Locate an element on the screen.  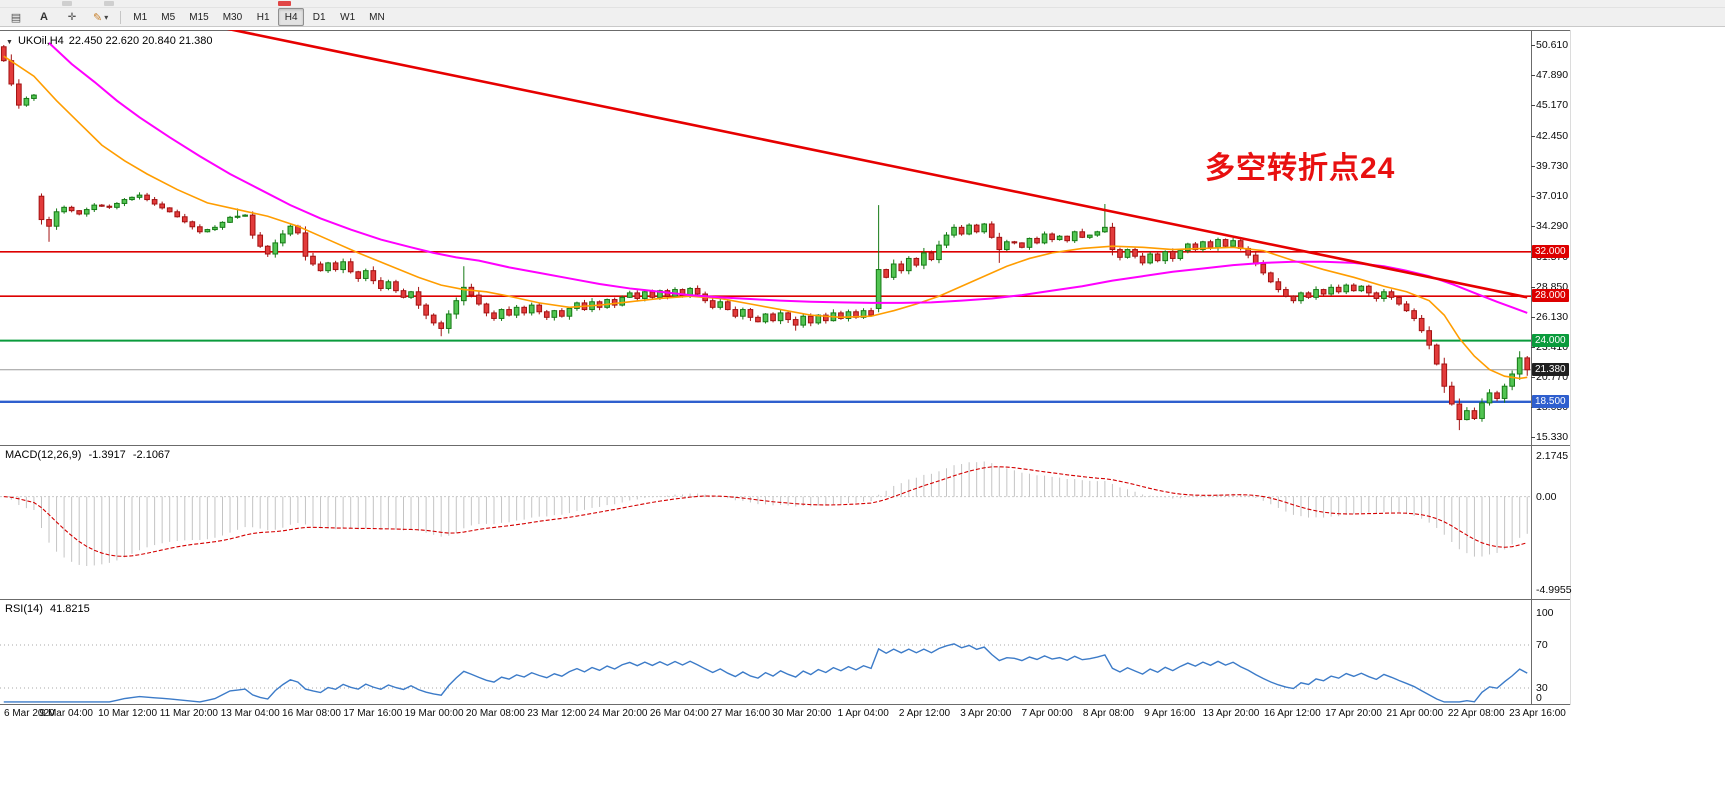
rsi-axis-label: 30 is located at coordinates (1542, 688).